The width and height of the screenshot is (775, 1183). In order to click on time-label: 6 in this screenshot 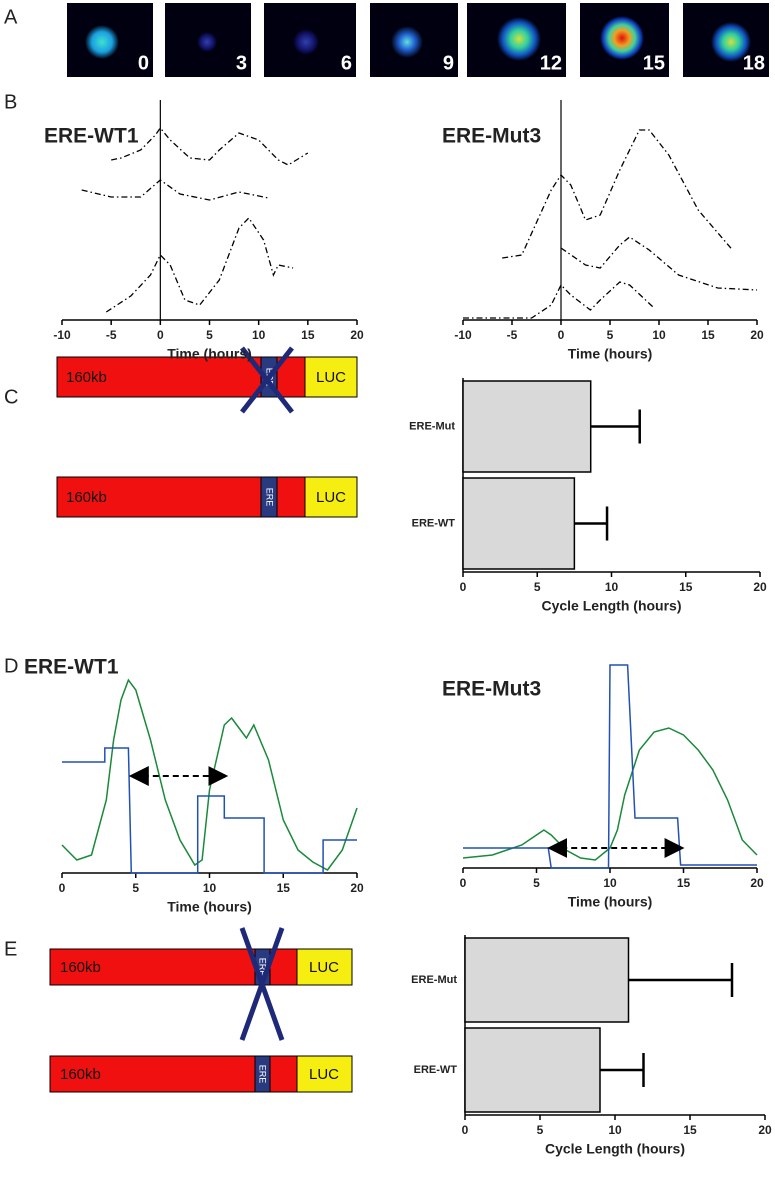, I will do `click(346, 63)`.